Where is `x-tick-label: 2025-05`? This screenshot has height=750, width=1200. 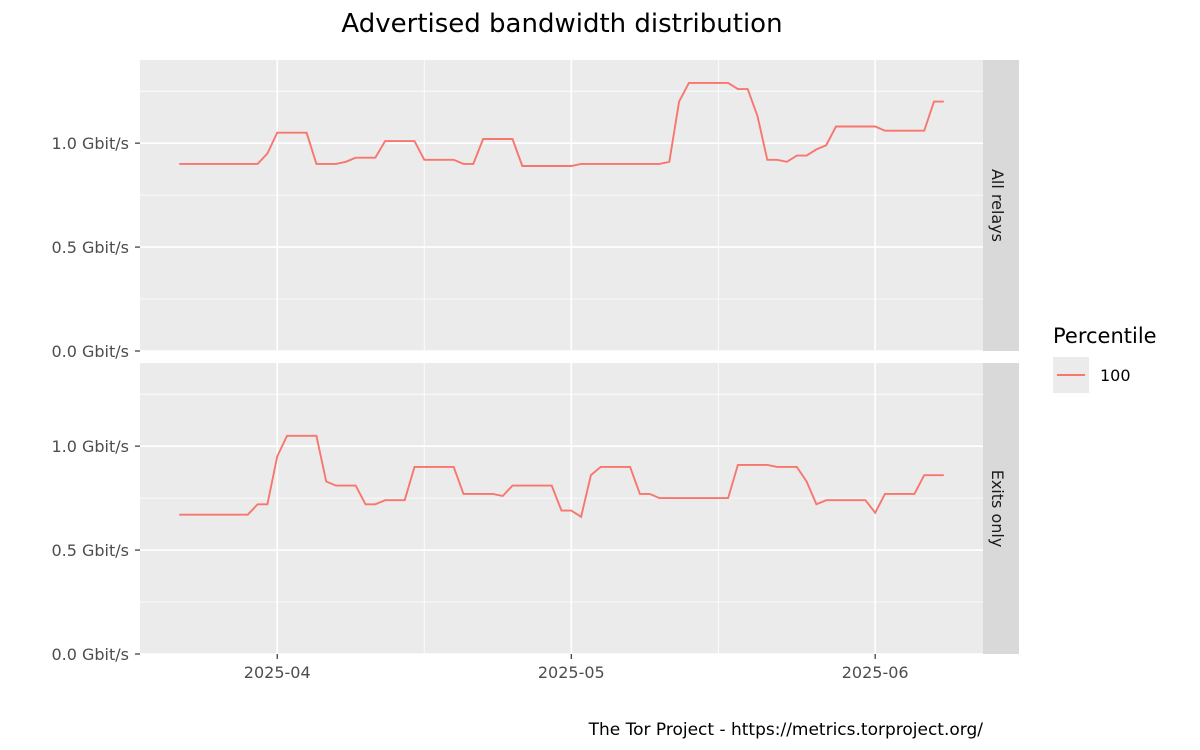
x-tick-label: 2025-05 is located at coordinates (571, 672).